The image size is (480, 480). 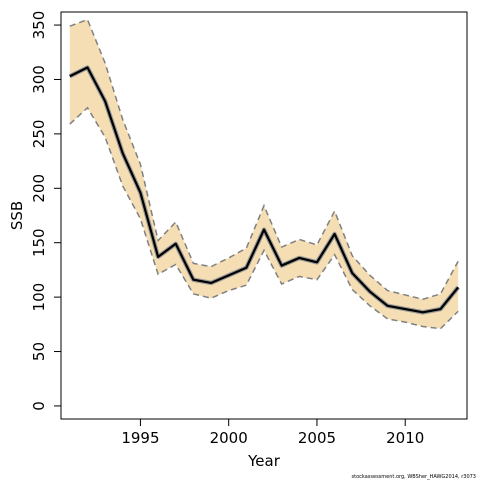 I want to click on x-axis-title: Year, so click(x=264, y=461).